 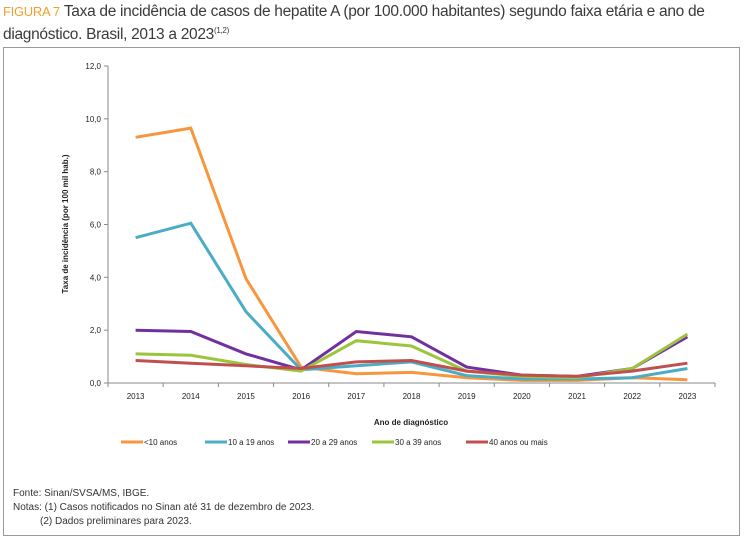 I want to click on source-note: Fonte: Sinan/SVSA/MS, IBGE., so click(x=81, y=493).